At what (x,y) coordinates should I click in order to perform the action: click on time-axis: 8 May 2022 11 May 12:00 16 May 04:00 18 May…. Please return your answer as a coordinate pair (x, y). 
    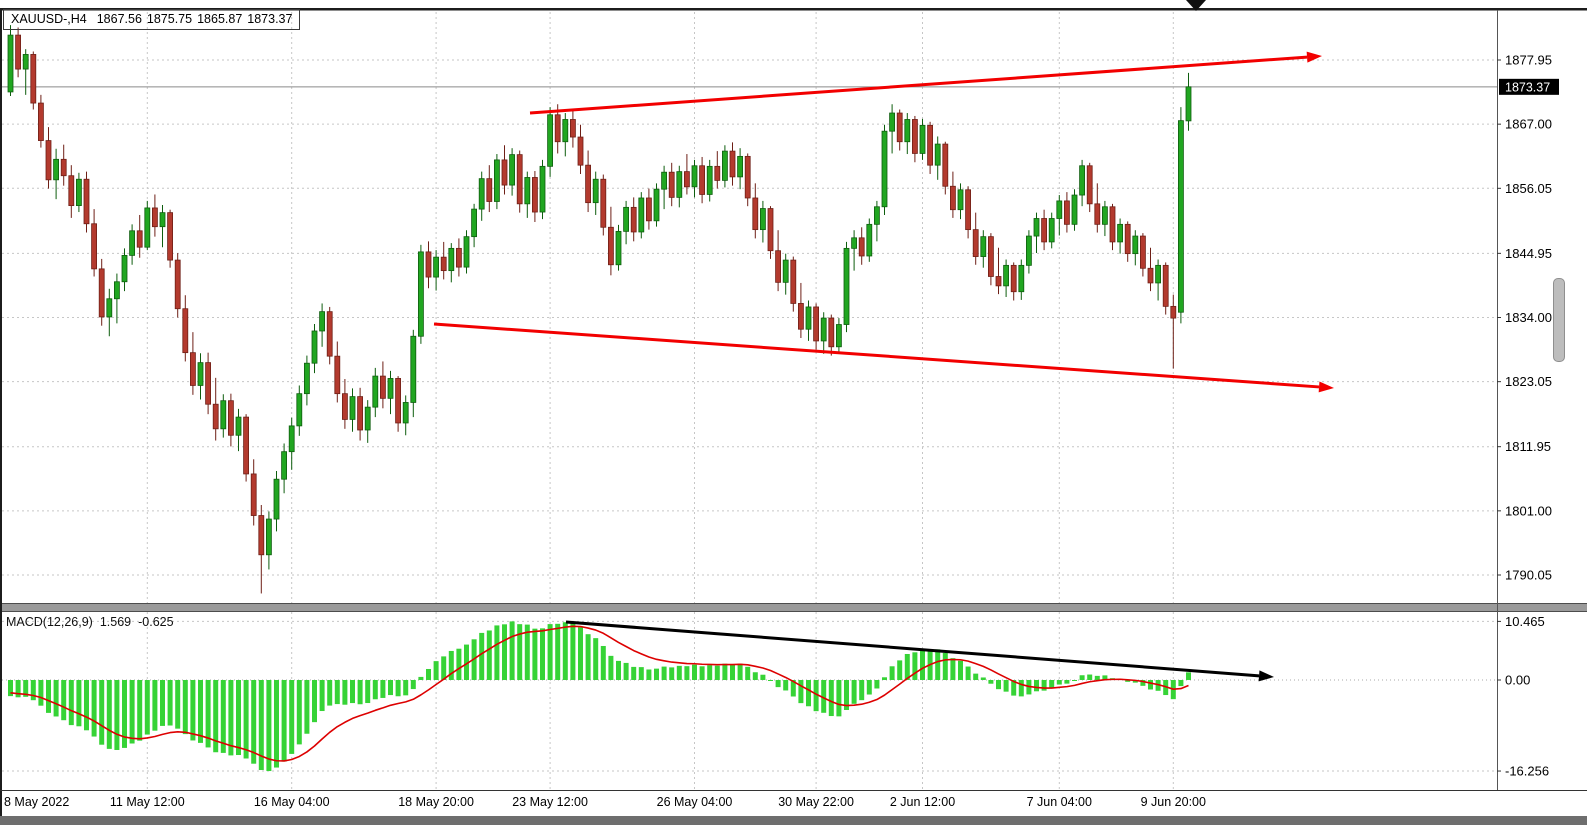
    Looking at the image, I should click on (605, 802).